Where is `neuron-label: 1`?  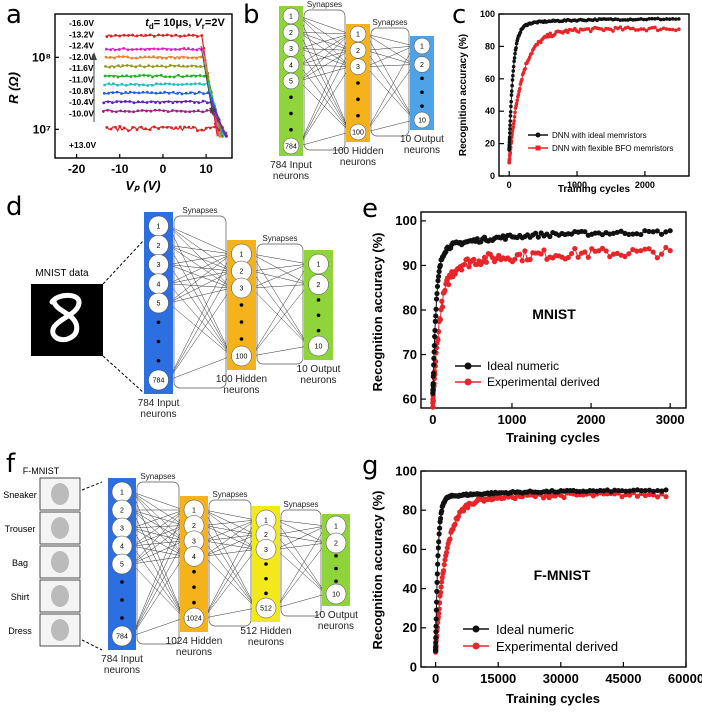
neuron-label: 1 is located at coordinates (122, 493).